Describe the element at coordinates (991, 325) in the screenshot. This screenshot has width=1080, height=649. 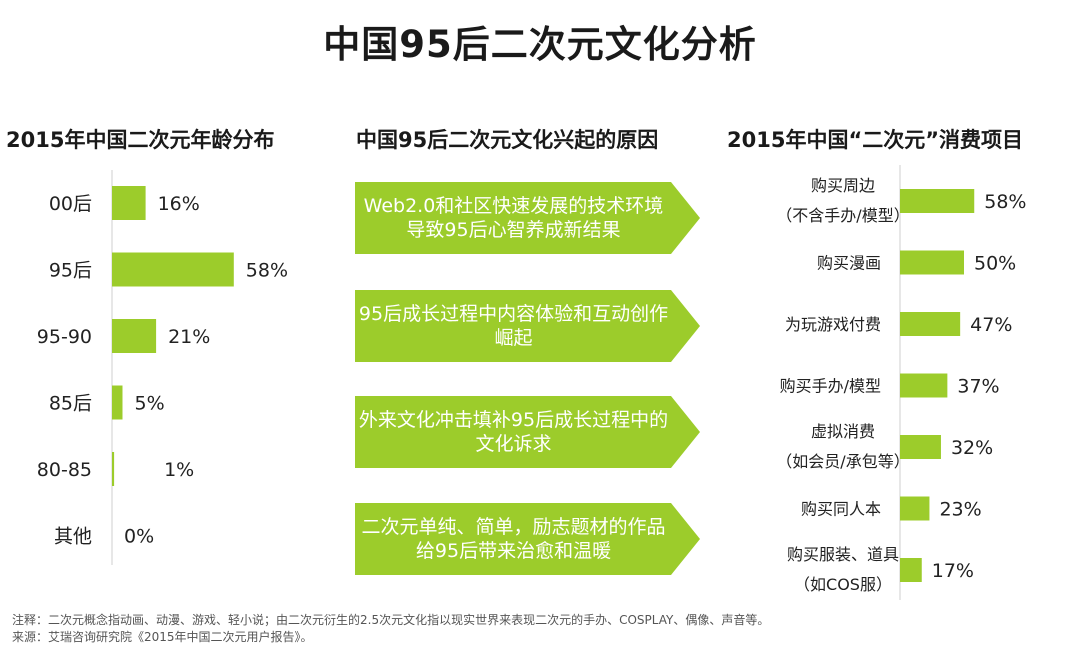
I see `data-label: 47%` at that location.